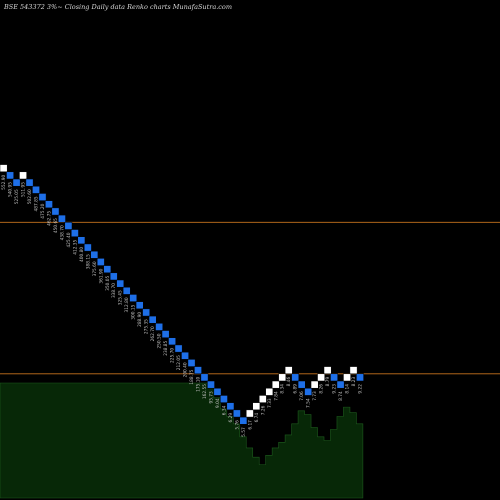 Image resolution: width=500 pixels, height=500 pixels. I want to click on brick-label: 388.15, so click(88, 261).